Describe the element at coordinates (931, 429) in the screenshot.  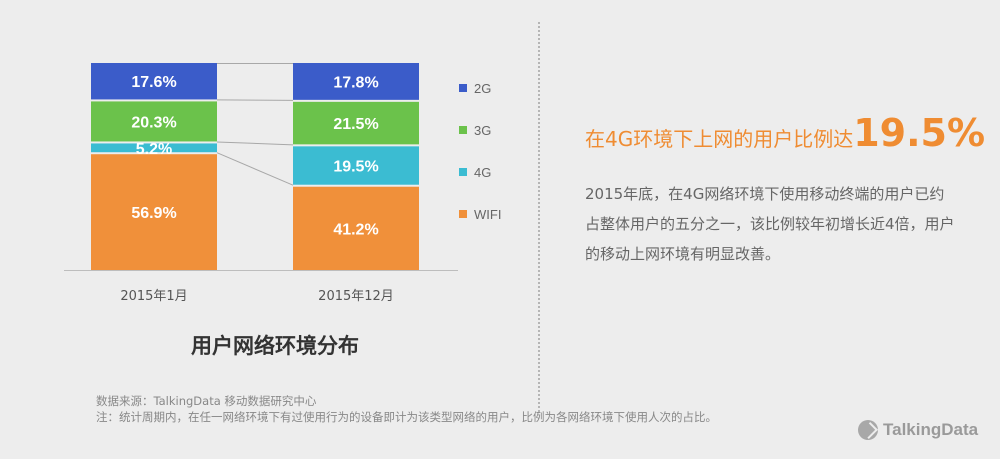
I see `brand-name: TalkingData` at that location.